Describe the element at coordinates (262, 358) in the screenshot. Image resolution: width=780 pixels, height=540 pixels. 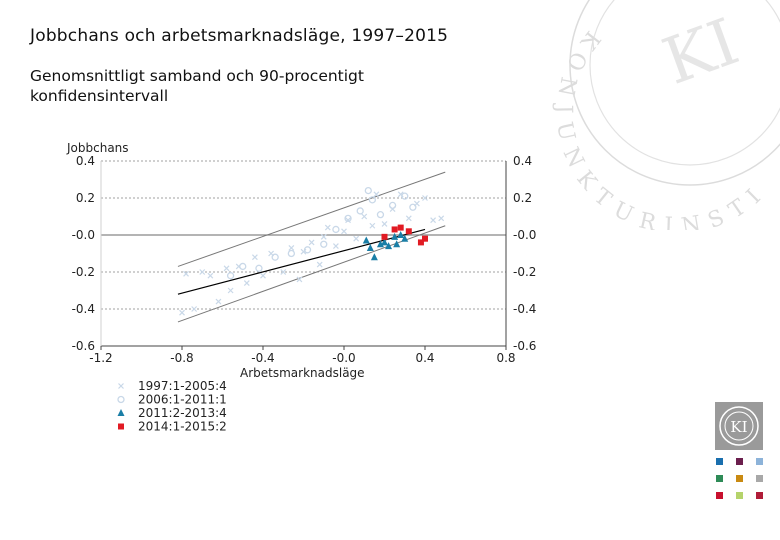
I see `x-tick-label: -0.4` at that location.